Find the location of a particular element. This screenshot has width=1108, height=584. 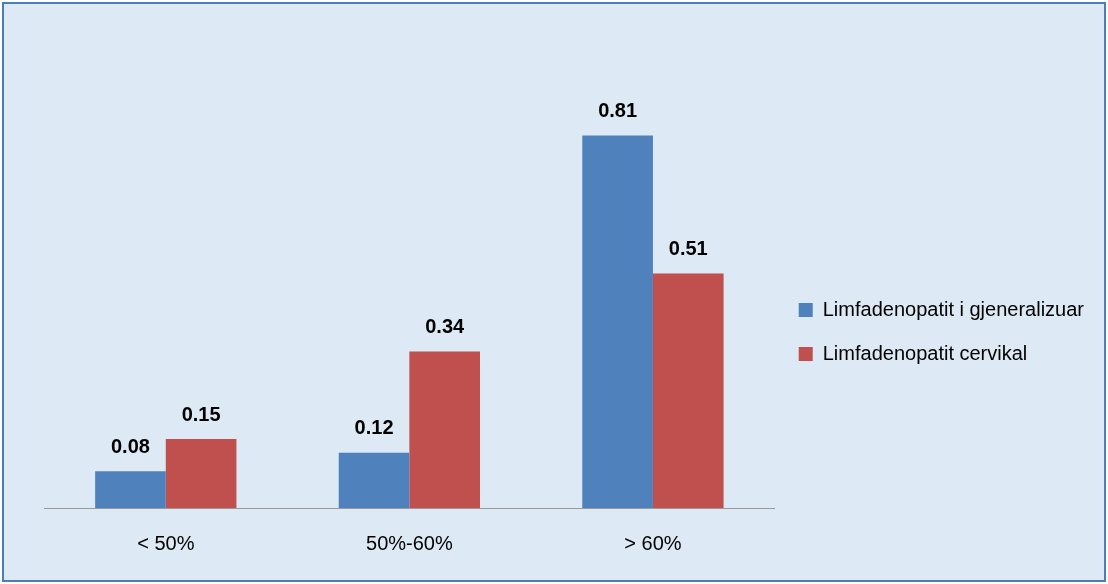

data-label: 0.08 is located at coordinates (130, 445).